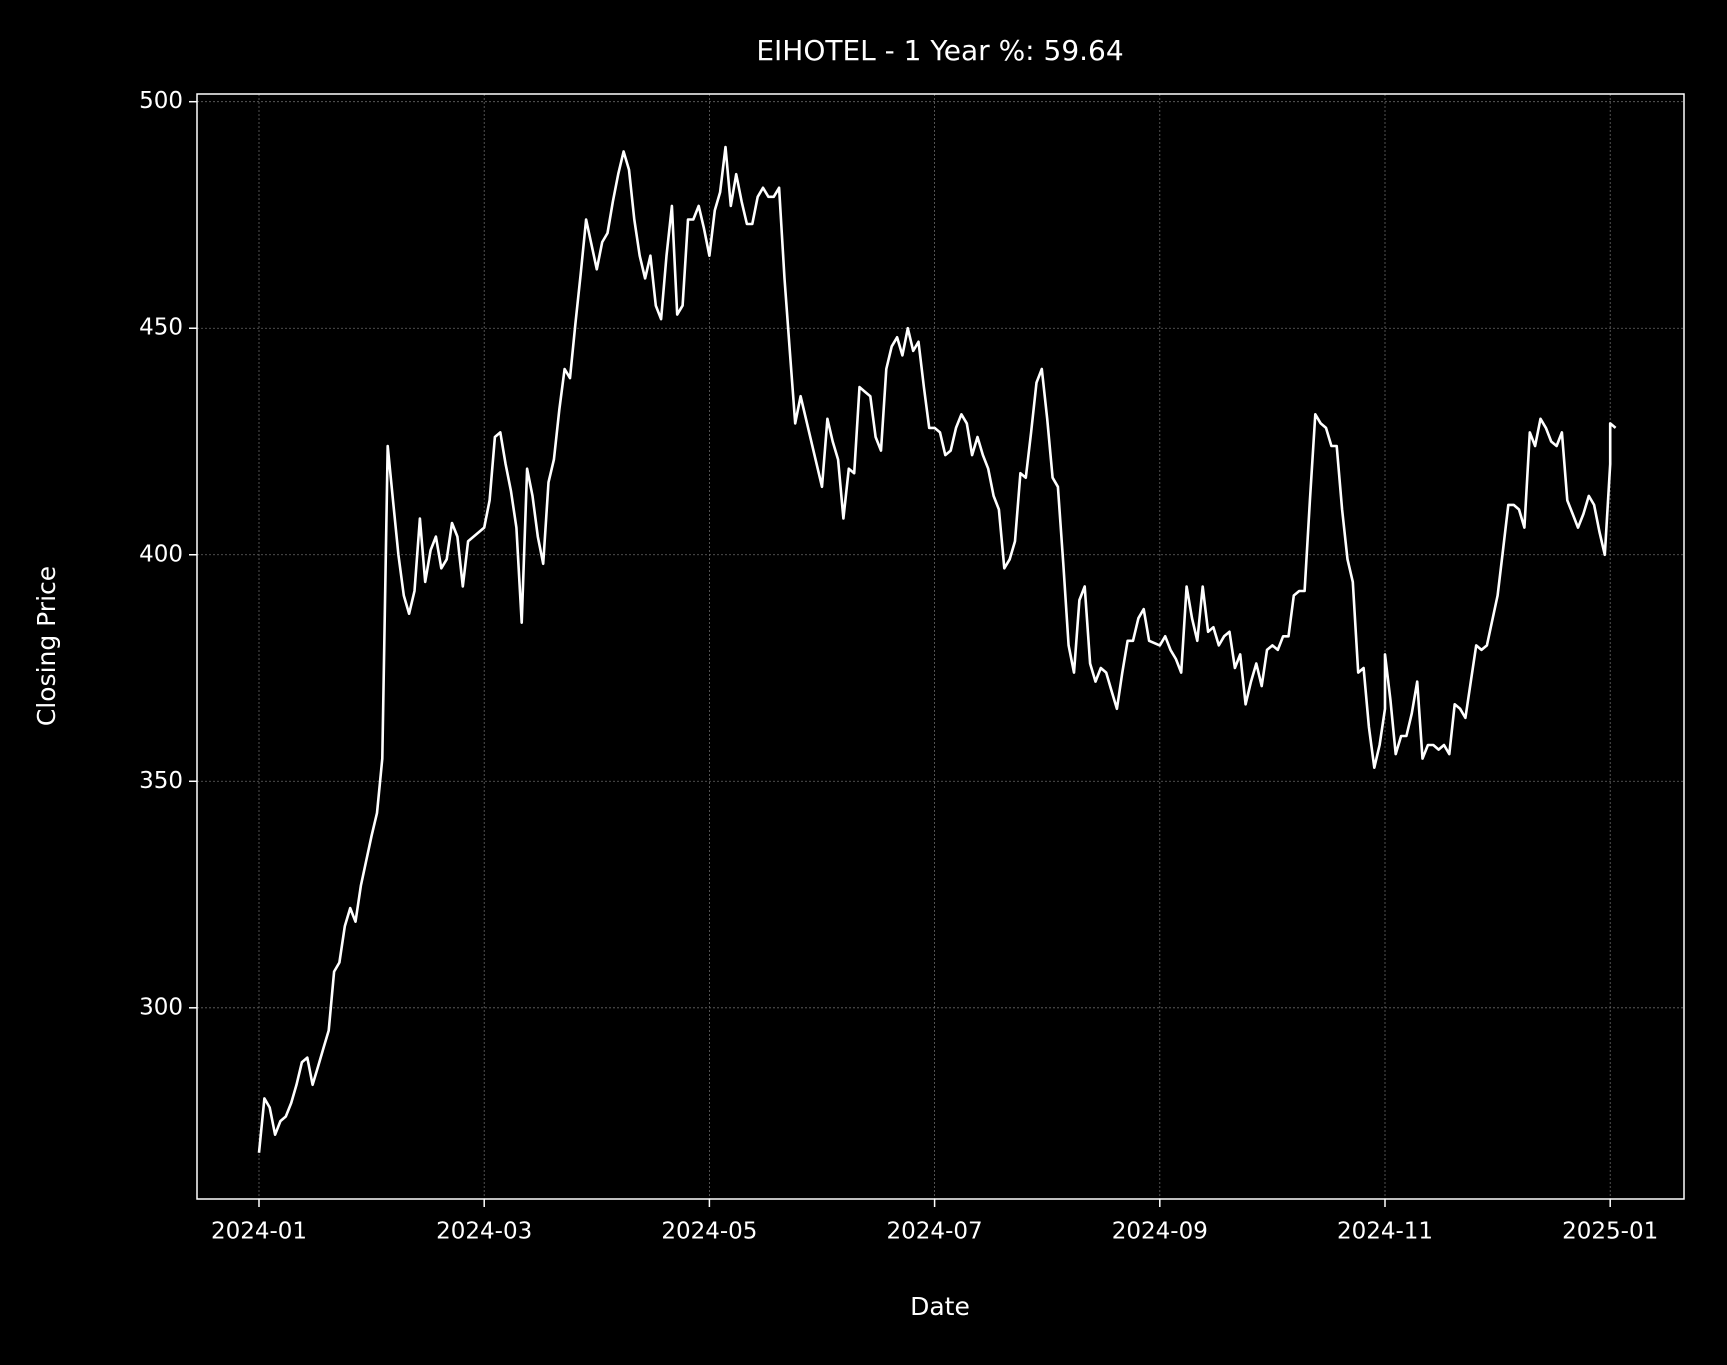 The width and height of the screenshot is (1727, 1365). Describe the element at coordinates (940, 1306) in the screenshot. I see `x-axis-label: Date` at that location.